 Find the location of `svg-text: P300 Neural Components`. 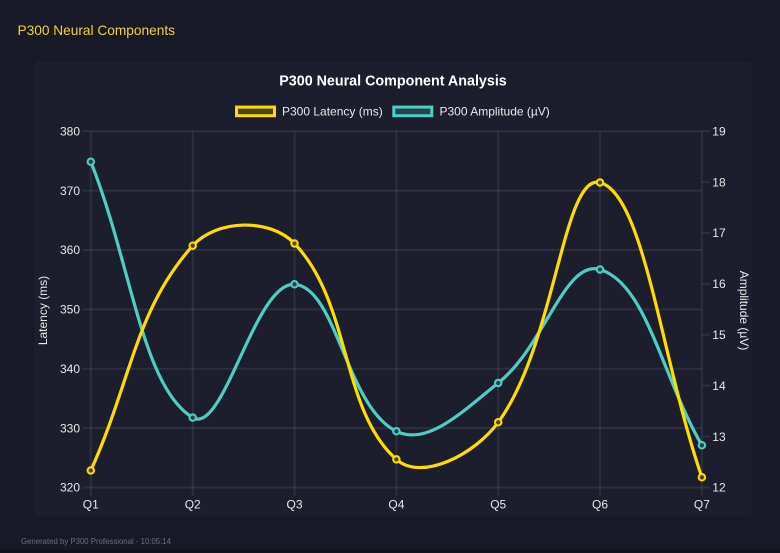

svg-text: P300 Neural Components is located at coordinates (97, 30).